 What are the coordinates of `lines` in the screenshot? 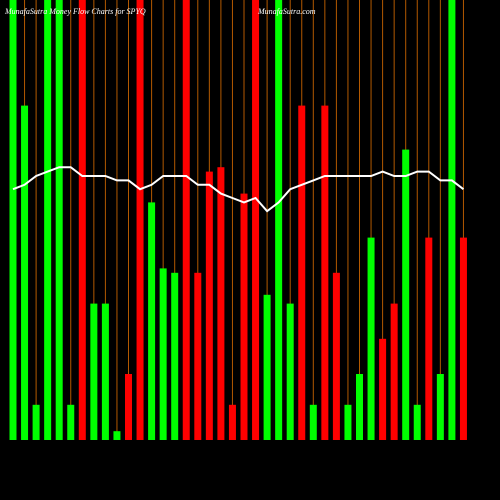 It's located at (238, 189).